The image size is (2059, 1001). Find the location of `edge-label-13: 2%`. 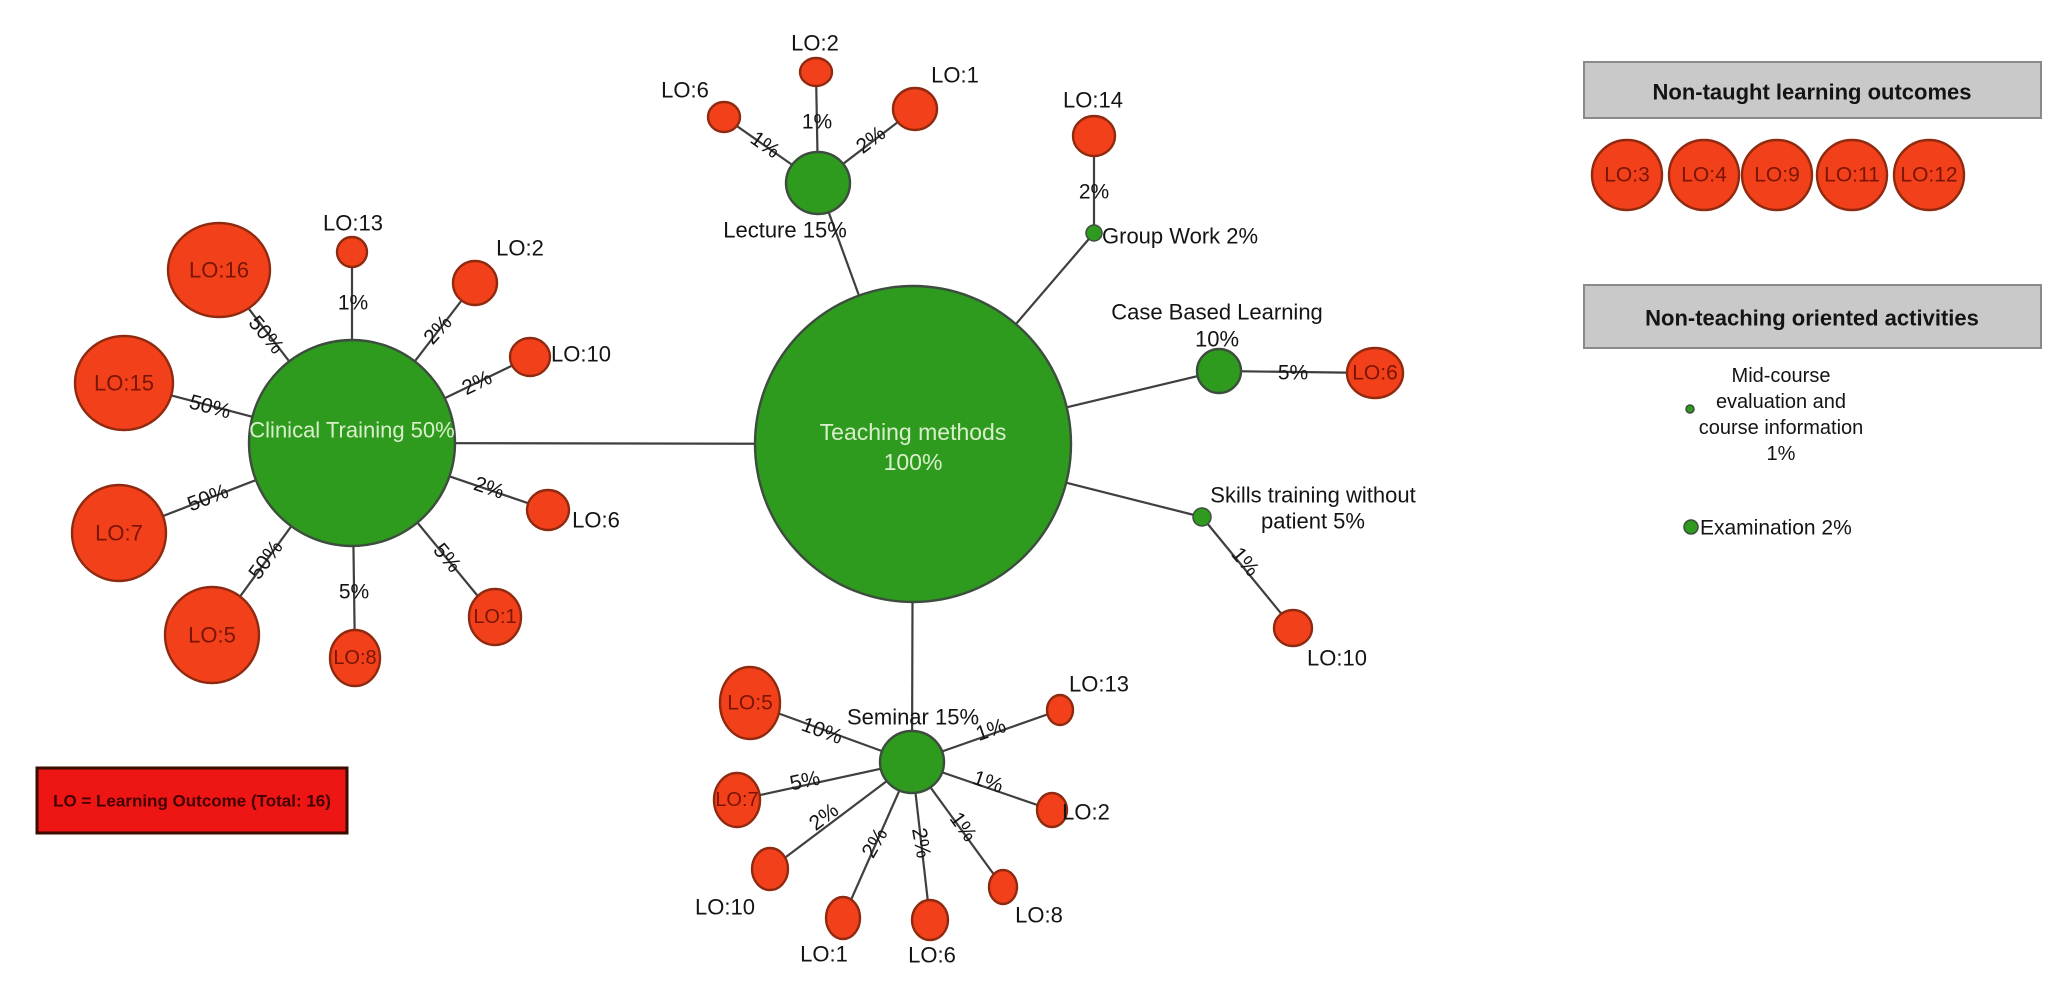

edge-label-13: 2% is located at coordinates (1094, 192).